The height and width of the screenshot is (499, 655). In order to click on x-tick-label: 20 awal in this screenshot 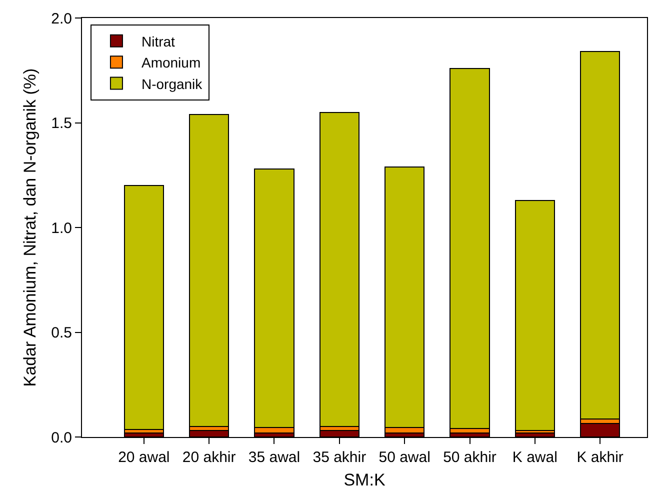, I will do `click(144, 457)`.